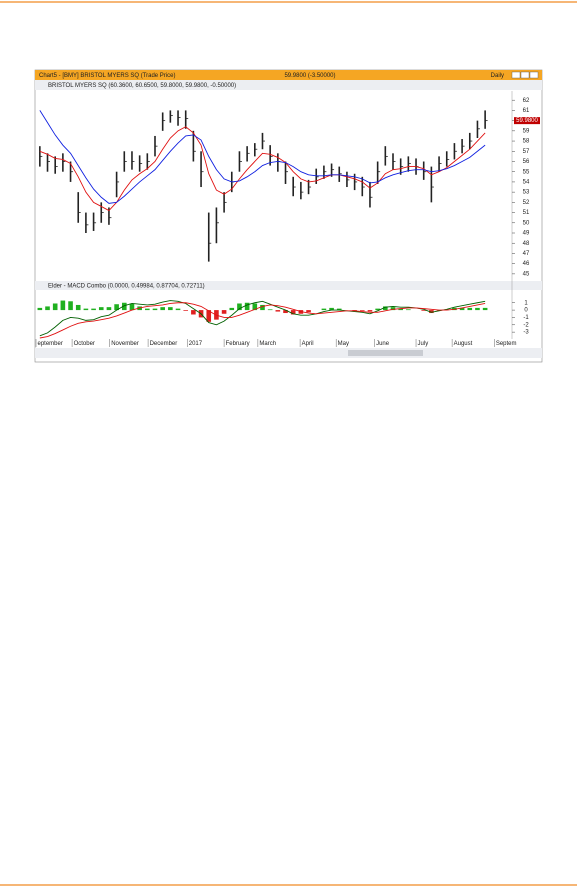 The height and width of the screenshot is (894, 577). I want to click on y-tick-label: 46, so click(526, 264).